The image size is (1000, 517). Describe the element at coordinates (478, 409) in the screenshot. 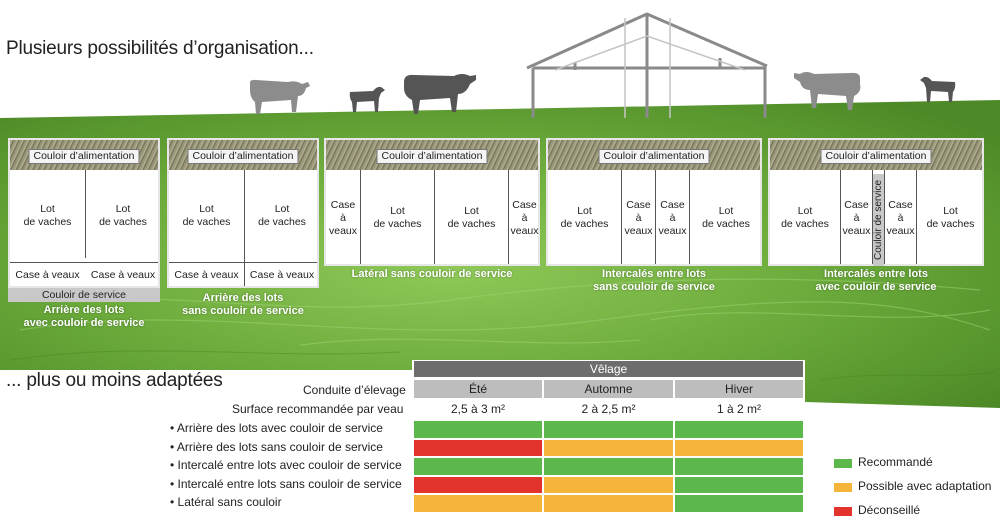

I see `surface-ete: 2,5 à 3 m²` at that location.